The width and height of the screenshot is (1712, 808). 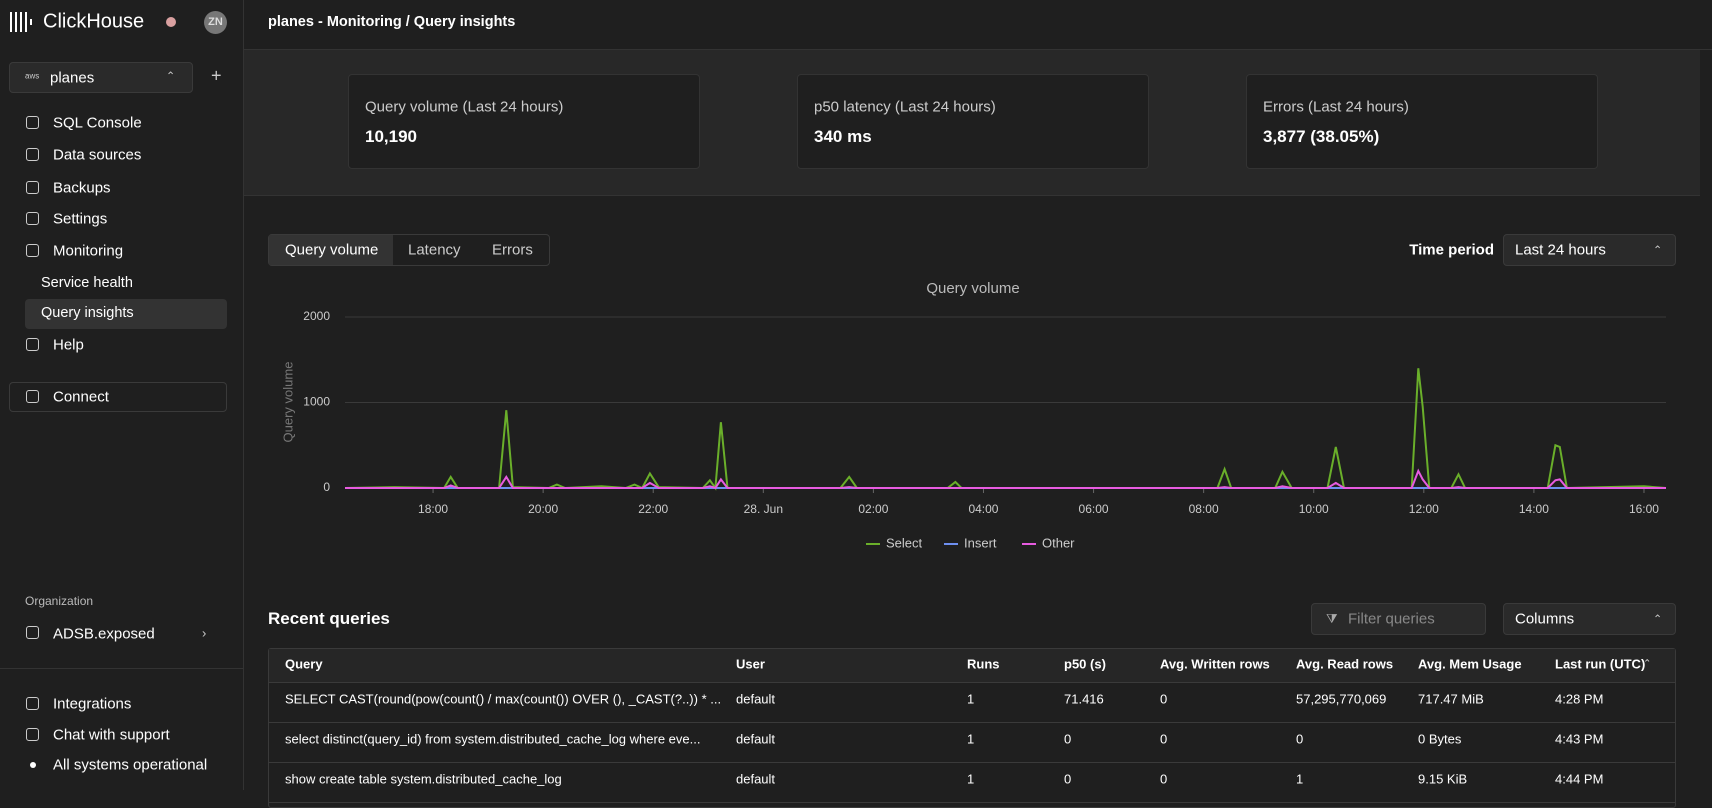 What do you see at coordinates (512, 250) in the screenshot?
I see `tab: Errors` at bounding box center [512, 250].